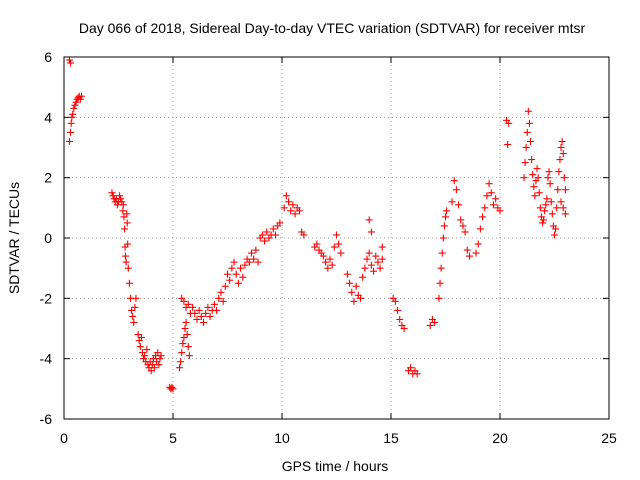 The image size is (640, 480). What do you see at coordinates (338, 438) in the screenshot?
I see `x-tick-labels: 0 5 10 15 20 25` at bounding box center [338, 438].